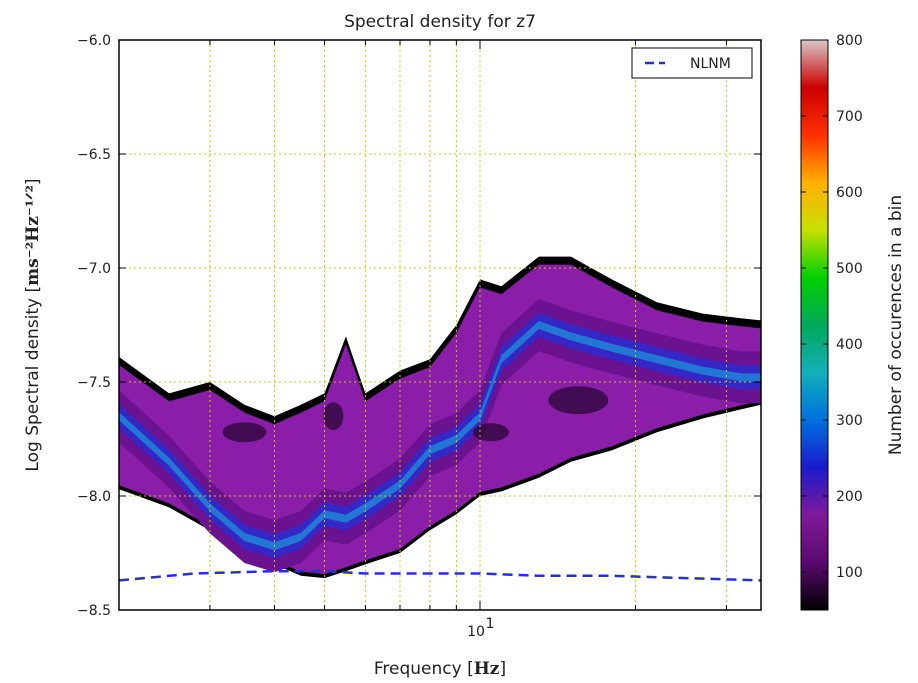 The image size is (918, 683). I want to click on colorbar-tick-label: 400, so click(849, 345).